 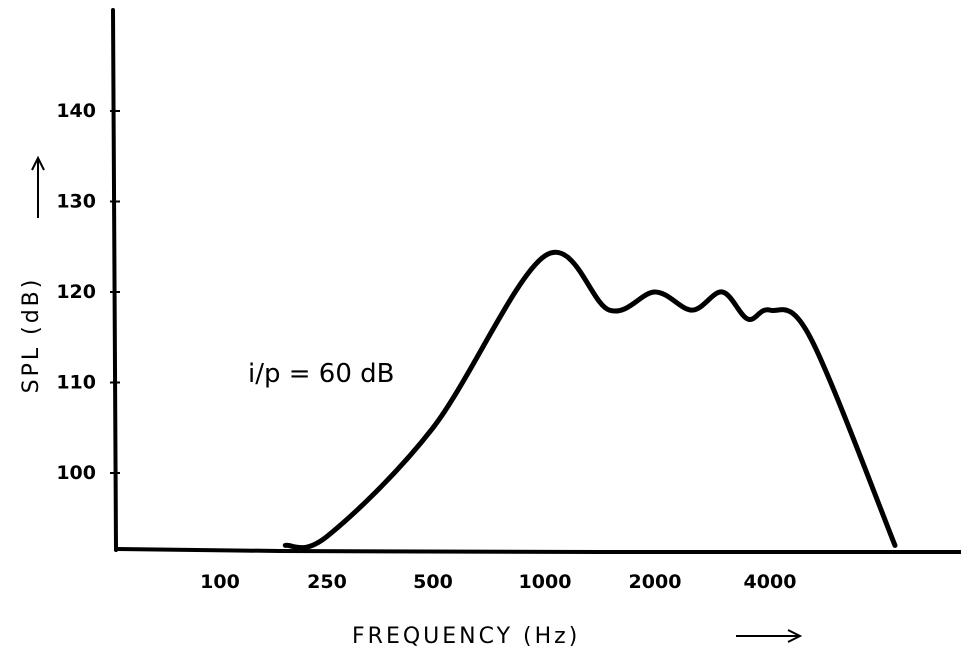 What do you see at coordinates (769, 636) in the screenshot?
I see `x-axis-title-arrow` at bounding box center [769, 636].